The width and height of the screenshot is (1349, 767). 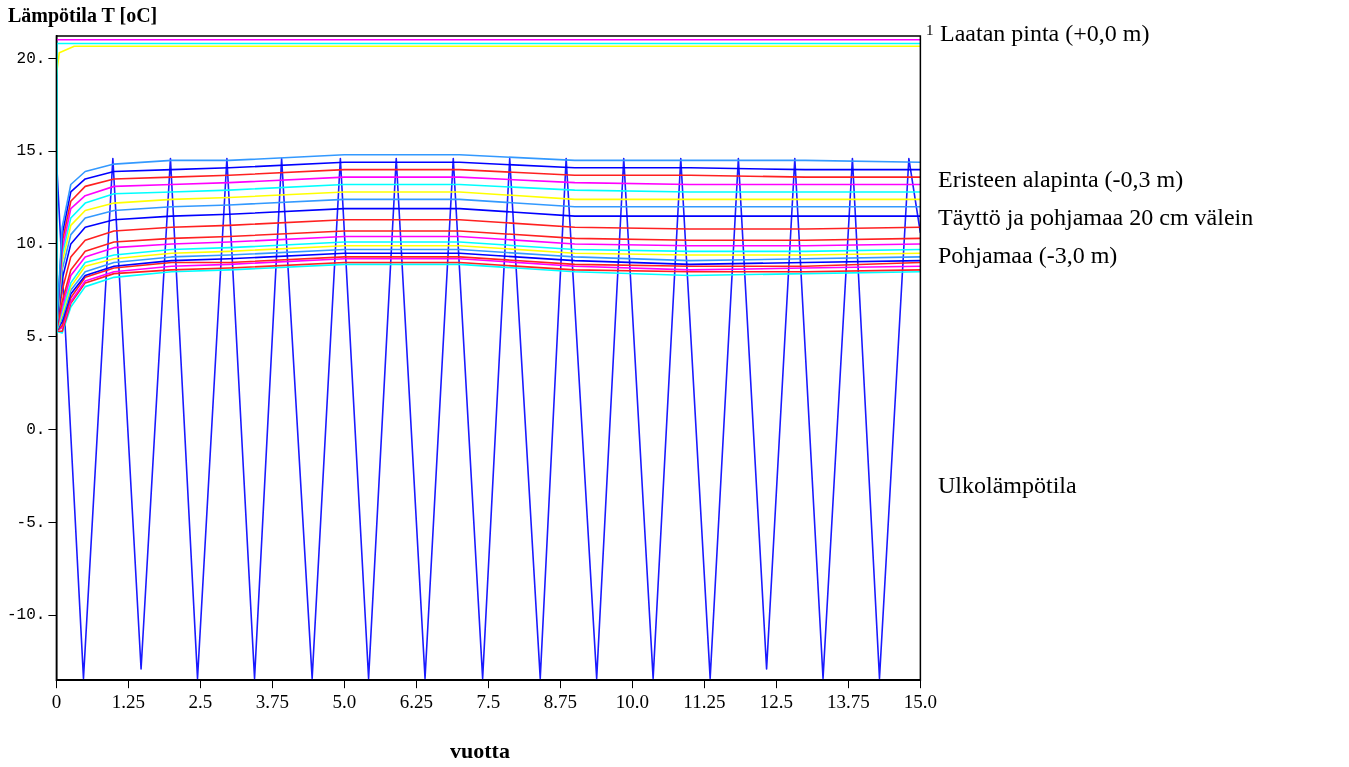 I want to click on x-tick-label: 2.5, so click(x=200, y=701).